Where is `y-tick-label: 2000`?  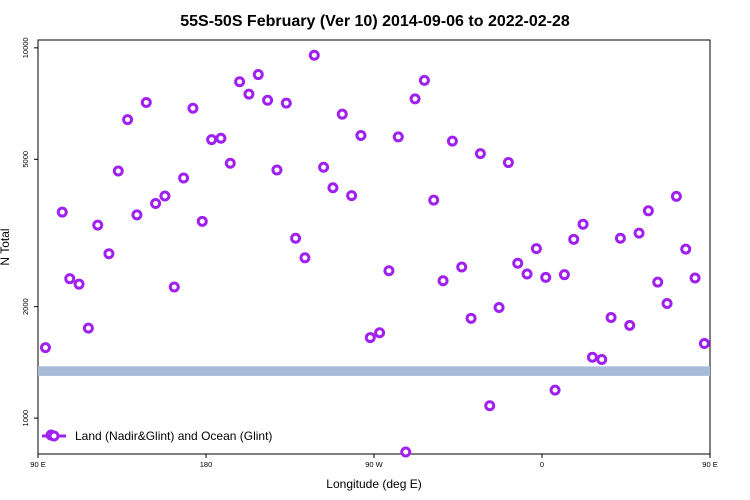 y-tick-label: 2000 is located at coordinates (25, 306).